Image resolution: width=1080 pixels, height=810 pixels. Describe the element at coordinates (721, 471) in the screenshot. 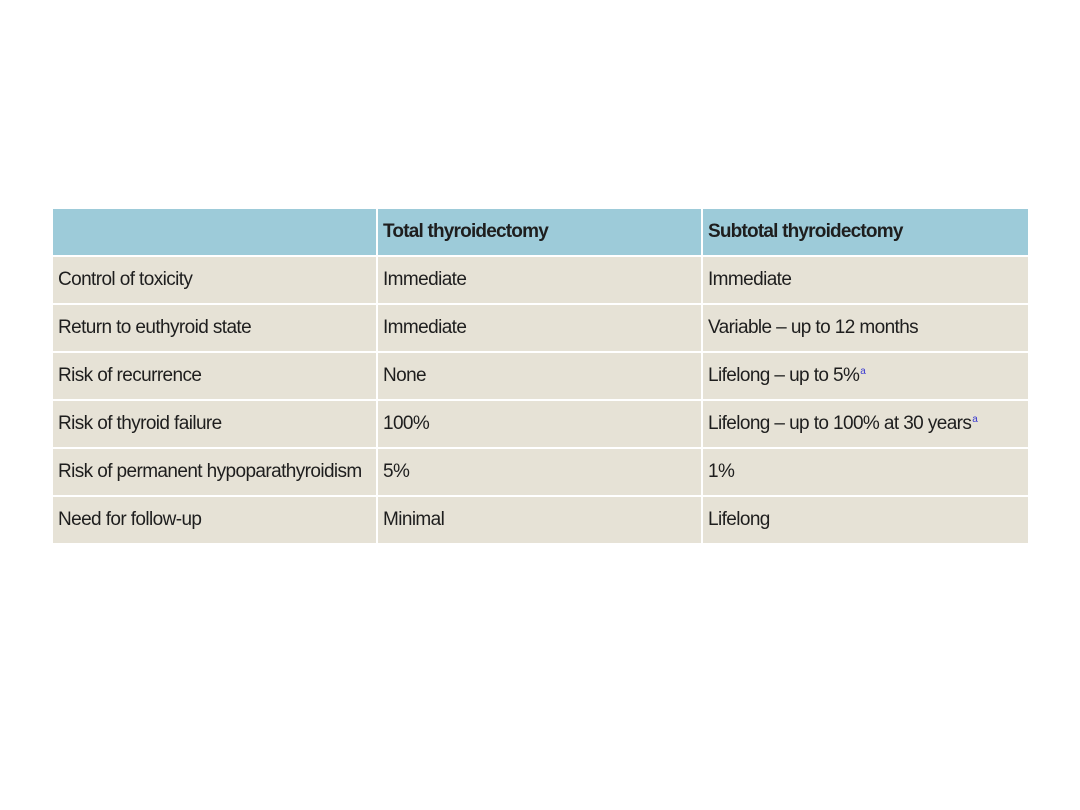

I see `subtotal-value: 1%` at that location.